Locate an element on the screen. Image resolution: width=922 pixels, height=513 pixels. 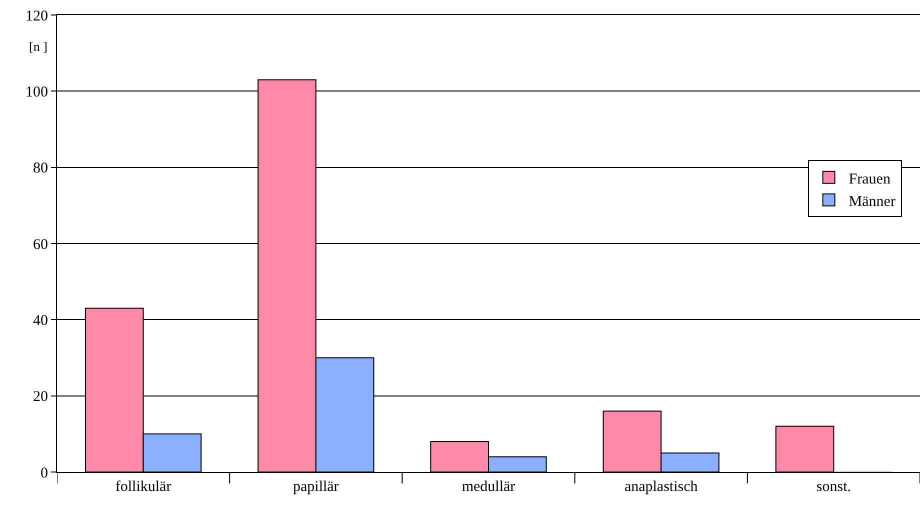
x-tick-label: medullär is located at coordinates (489, 487).